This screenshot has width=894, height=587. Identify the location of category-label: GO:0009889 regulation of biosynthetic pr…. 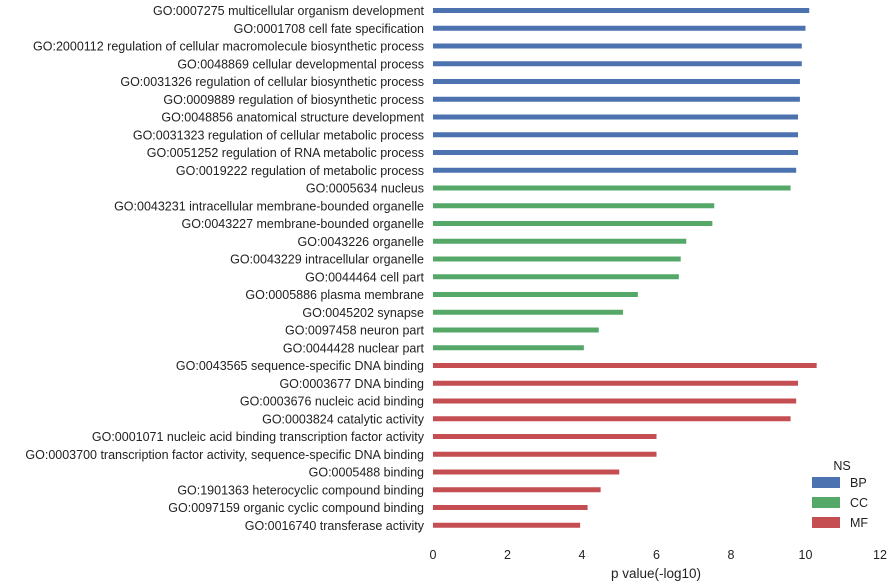
(293, 100).